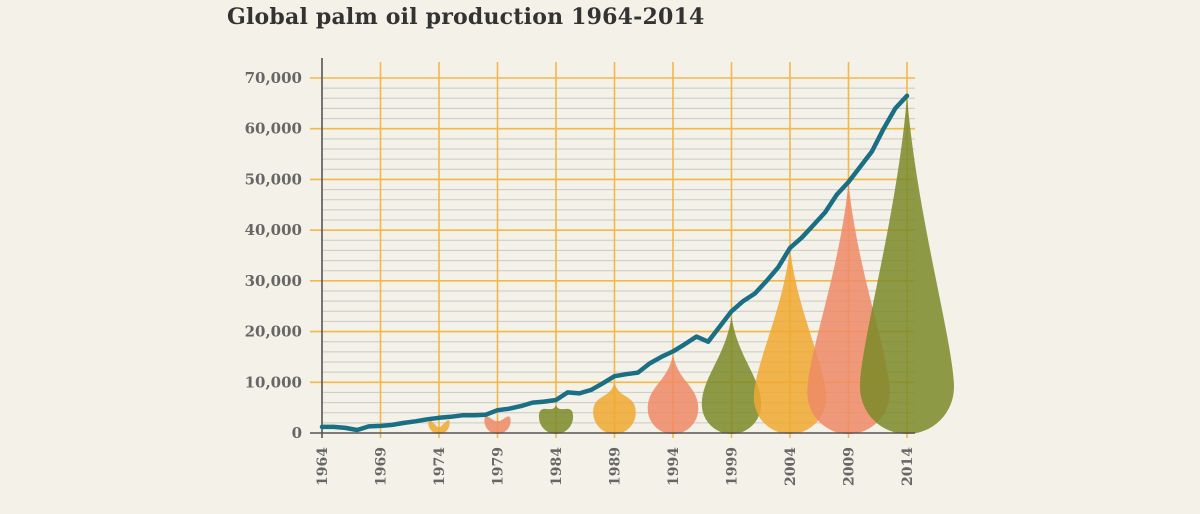 The image size is (1200, 514). What do you see at coordinates (273, 281) in the screenshot?
I see `y-tick-label: 30,000` at bounding box center [273, 281].